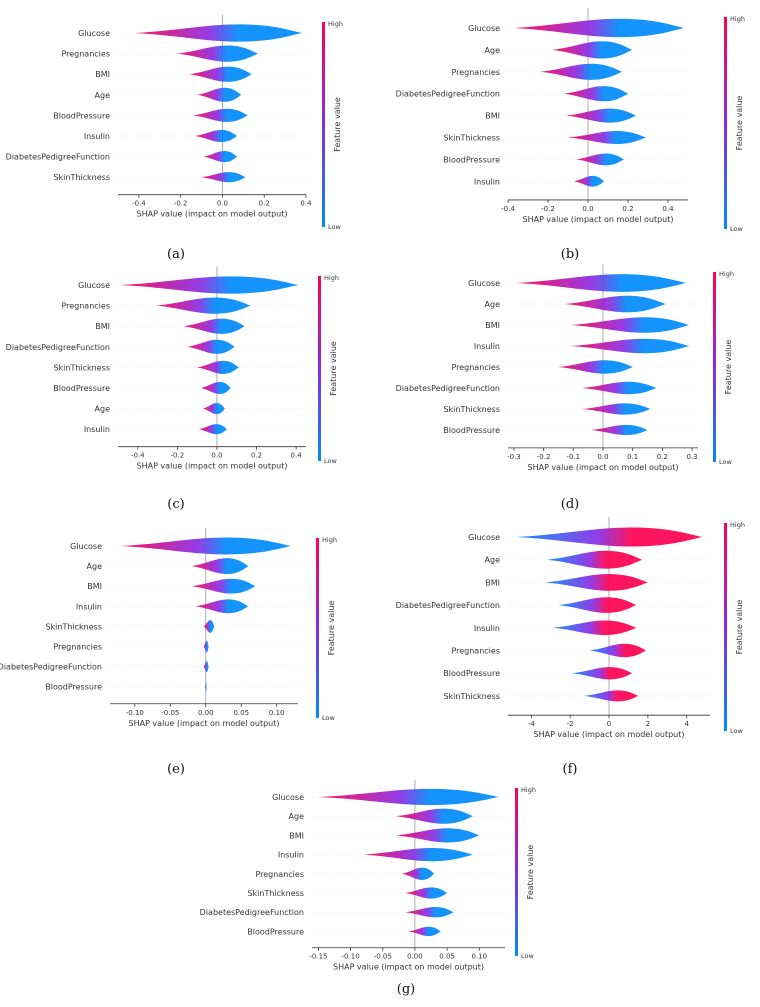 The height and width of the screenshot is (1007, 760). Describe the element at coordinates (573, 457) in the screenshot. I see `x-tick-label: -0.1` at that location.